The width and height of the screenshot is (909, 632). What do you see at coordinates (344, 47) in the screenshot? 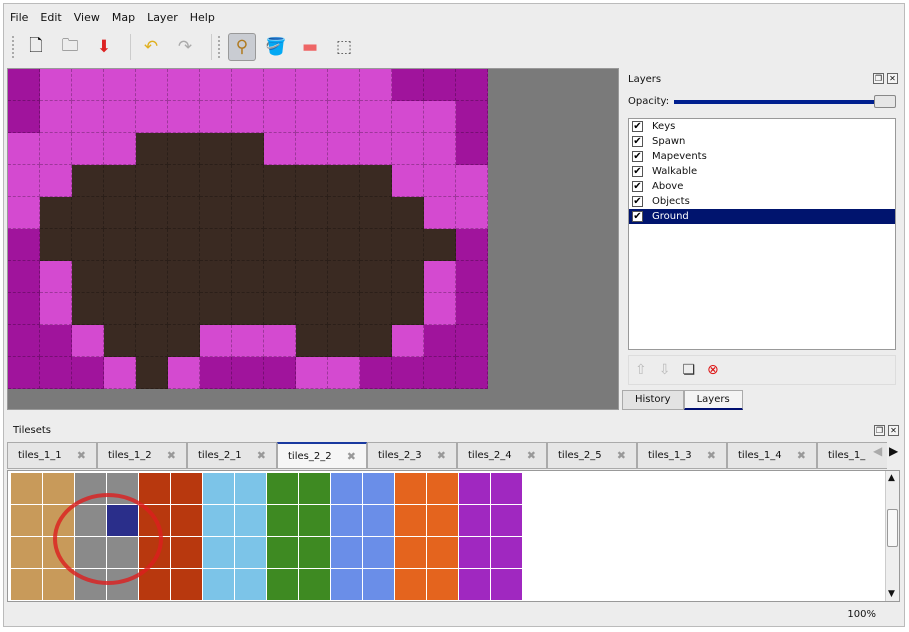
I see `rect-select-button: ⬚` at bounding box center [344, 47].